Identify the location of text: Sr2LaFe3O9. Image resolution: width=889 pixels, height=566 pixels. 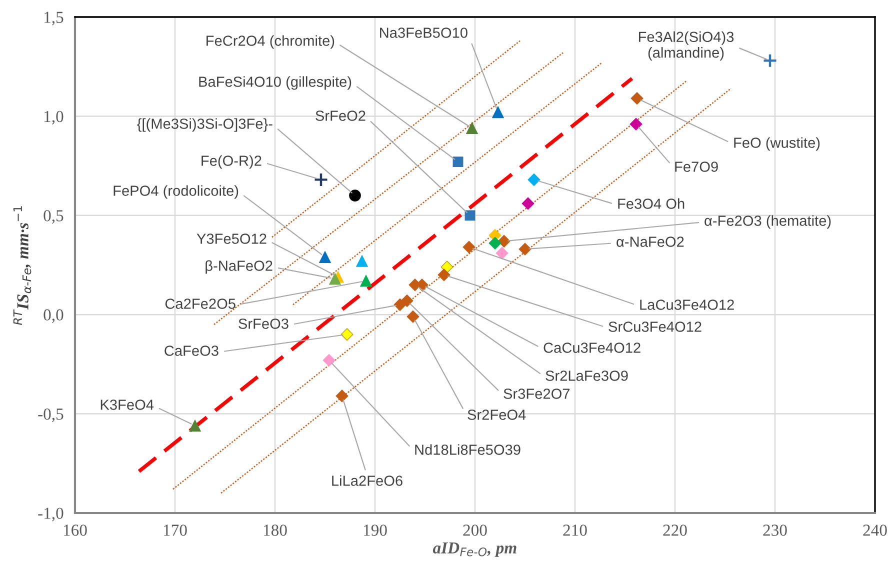
(587, 375).